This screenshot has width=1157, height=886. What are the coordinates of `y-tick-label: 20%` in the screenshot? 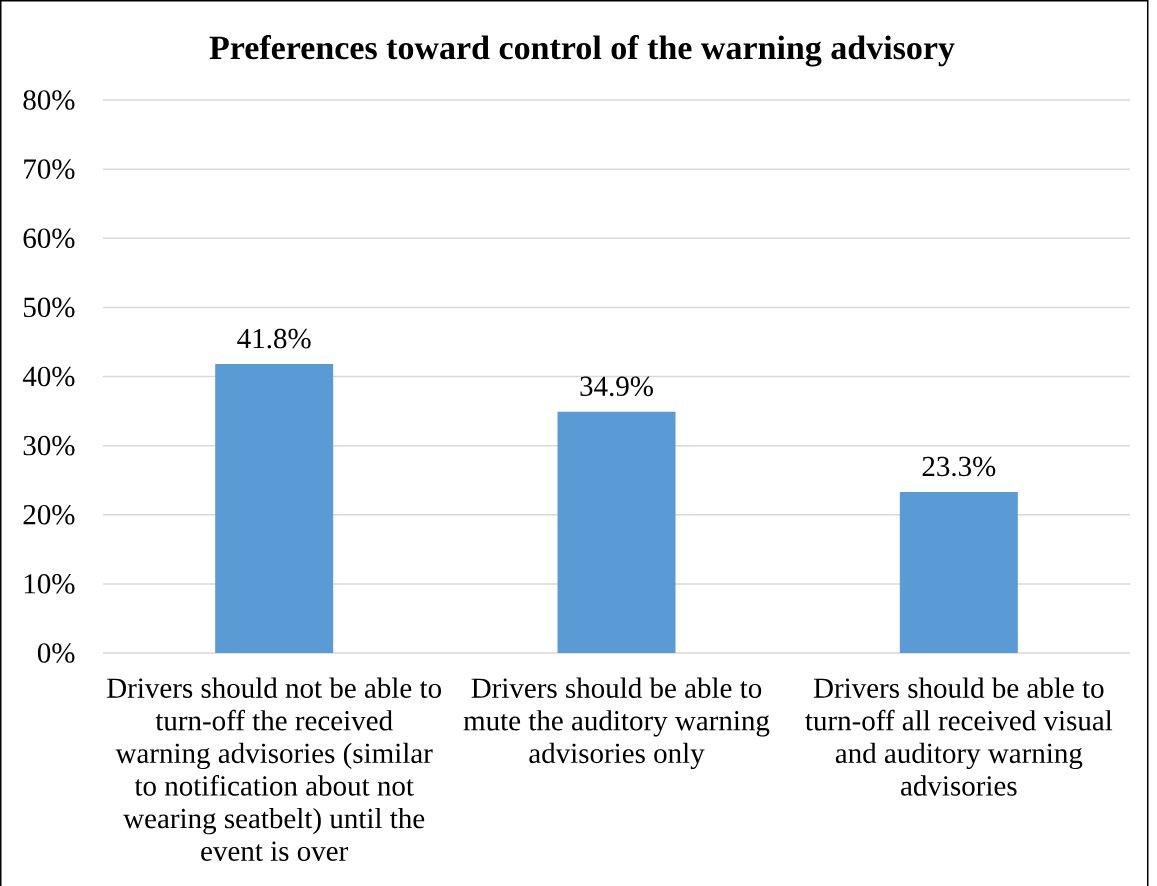 It's located at (49, 514).